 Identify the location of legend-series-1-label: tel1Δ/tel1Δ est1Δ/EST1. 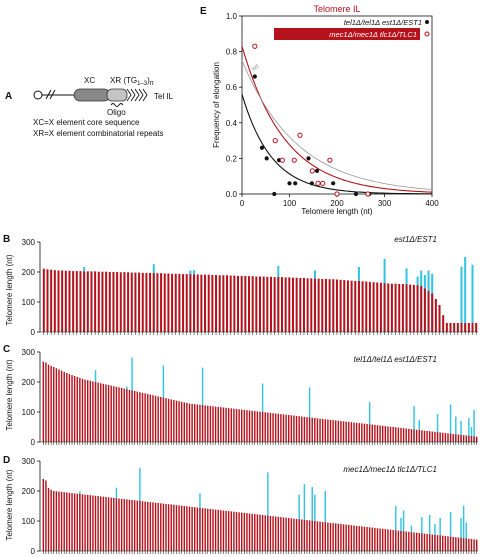
(383, 22).